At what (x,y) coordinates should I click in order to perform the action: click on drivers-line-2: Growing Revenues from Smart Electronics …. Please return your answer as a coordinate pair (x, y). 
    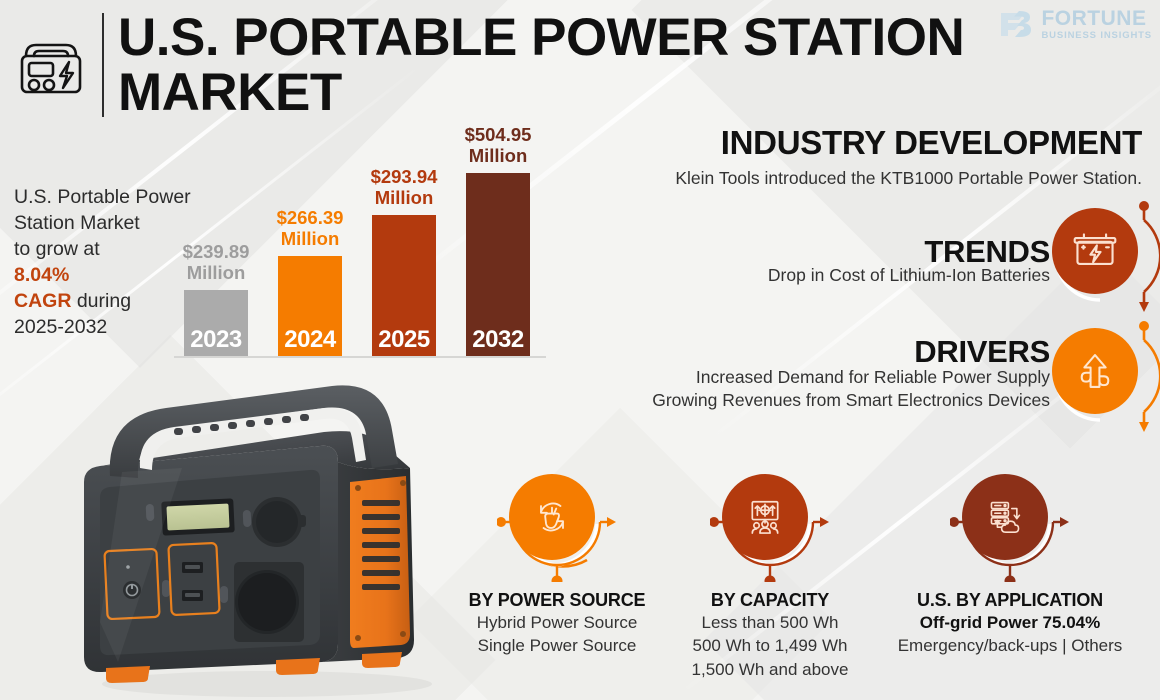
    Looking at the image, I should click on (851, 400).